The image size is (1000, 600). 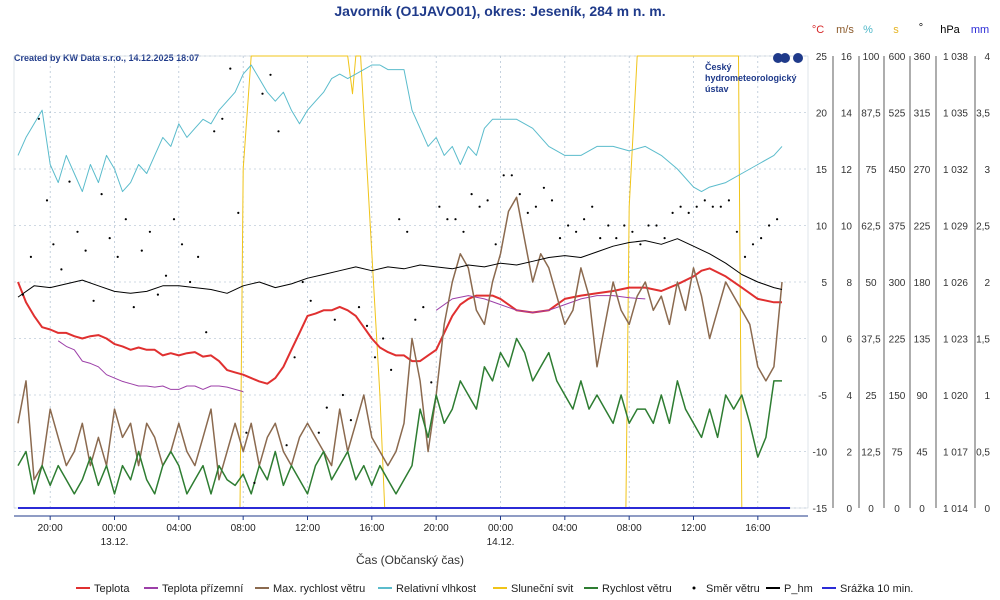 What do you see at coordinates (955, 340) in the screenshot?
I see `y-tick-label-press: 1 023` at bounding box center [955, 340].